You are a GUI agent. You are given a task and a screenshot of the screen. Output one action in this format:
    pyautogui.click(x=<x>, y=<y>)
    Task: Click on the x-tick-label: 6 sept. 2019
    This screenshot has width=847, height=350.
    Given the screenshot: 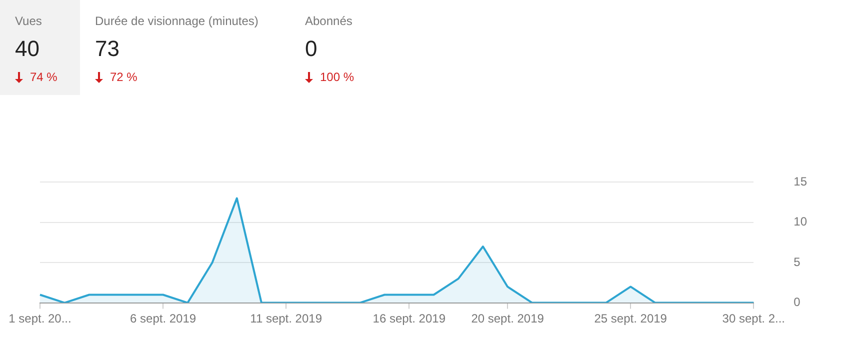 What is the action you would take?
    pyautogui.click(x=163, y=318)
    